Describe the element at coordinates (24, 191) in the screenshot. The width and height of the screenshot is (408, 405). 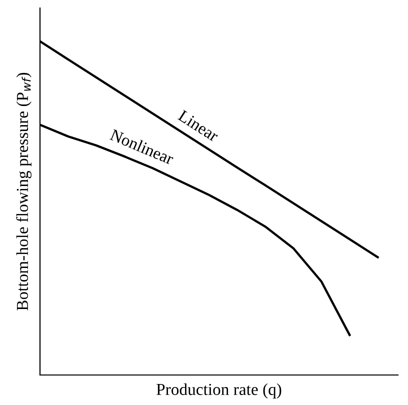
I see `y-axis-title: Bottom-hole flowing pressure (P$_{wf}$)` at that location.